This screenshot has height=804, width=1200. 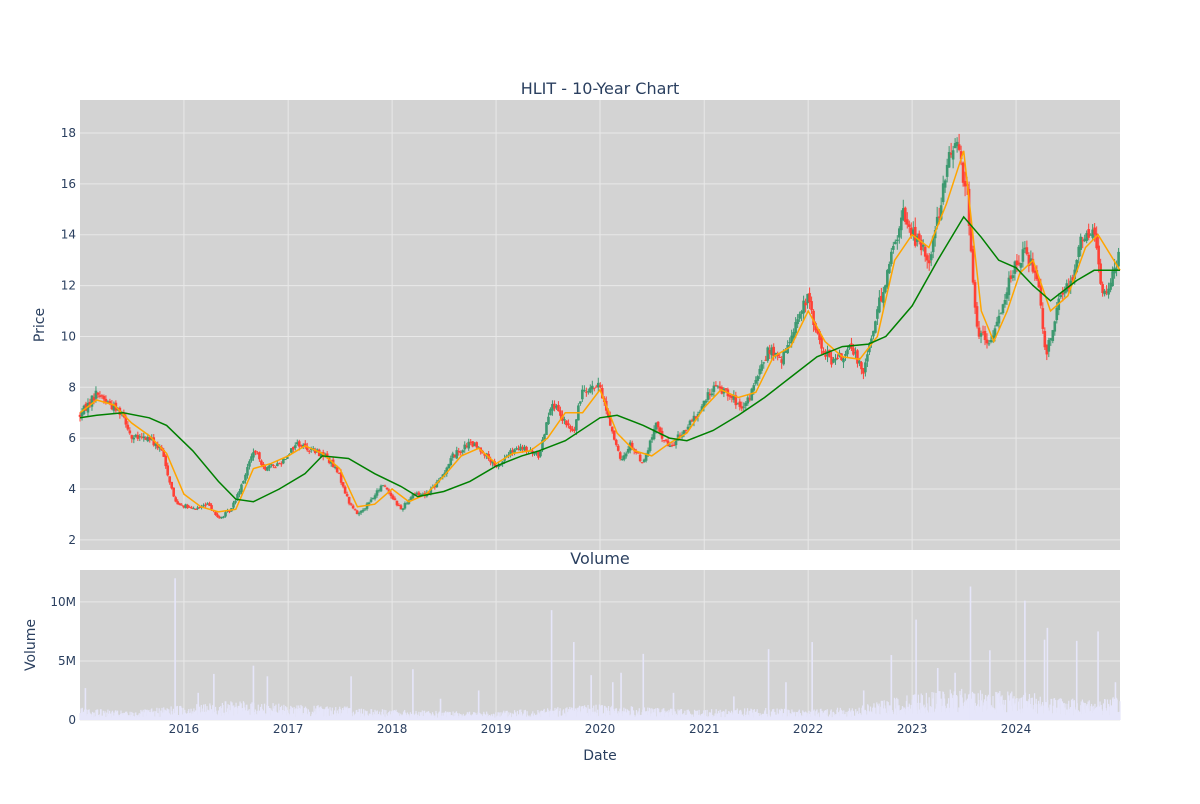 I want to click on x-tick-label: 2017, so click(x=288, y=729).